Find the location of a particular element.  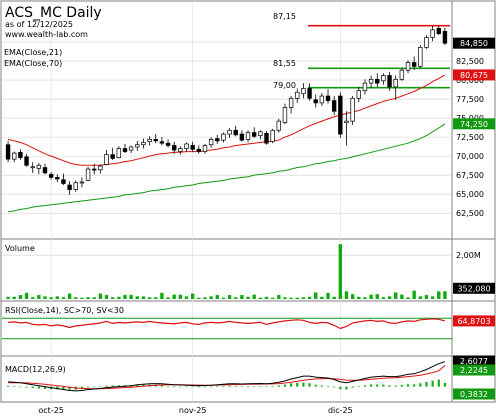

x-axis-label: oct-25 is located at coordinates (51, 410).